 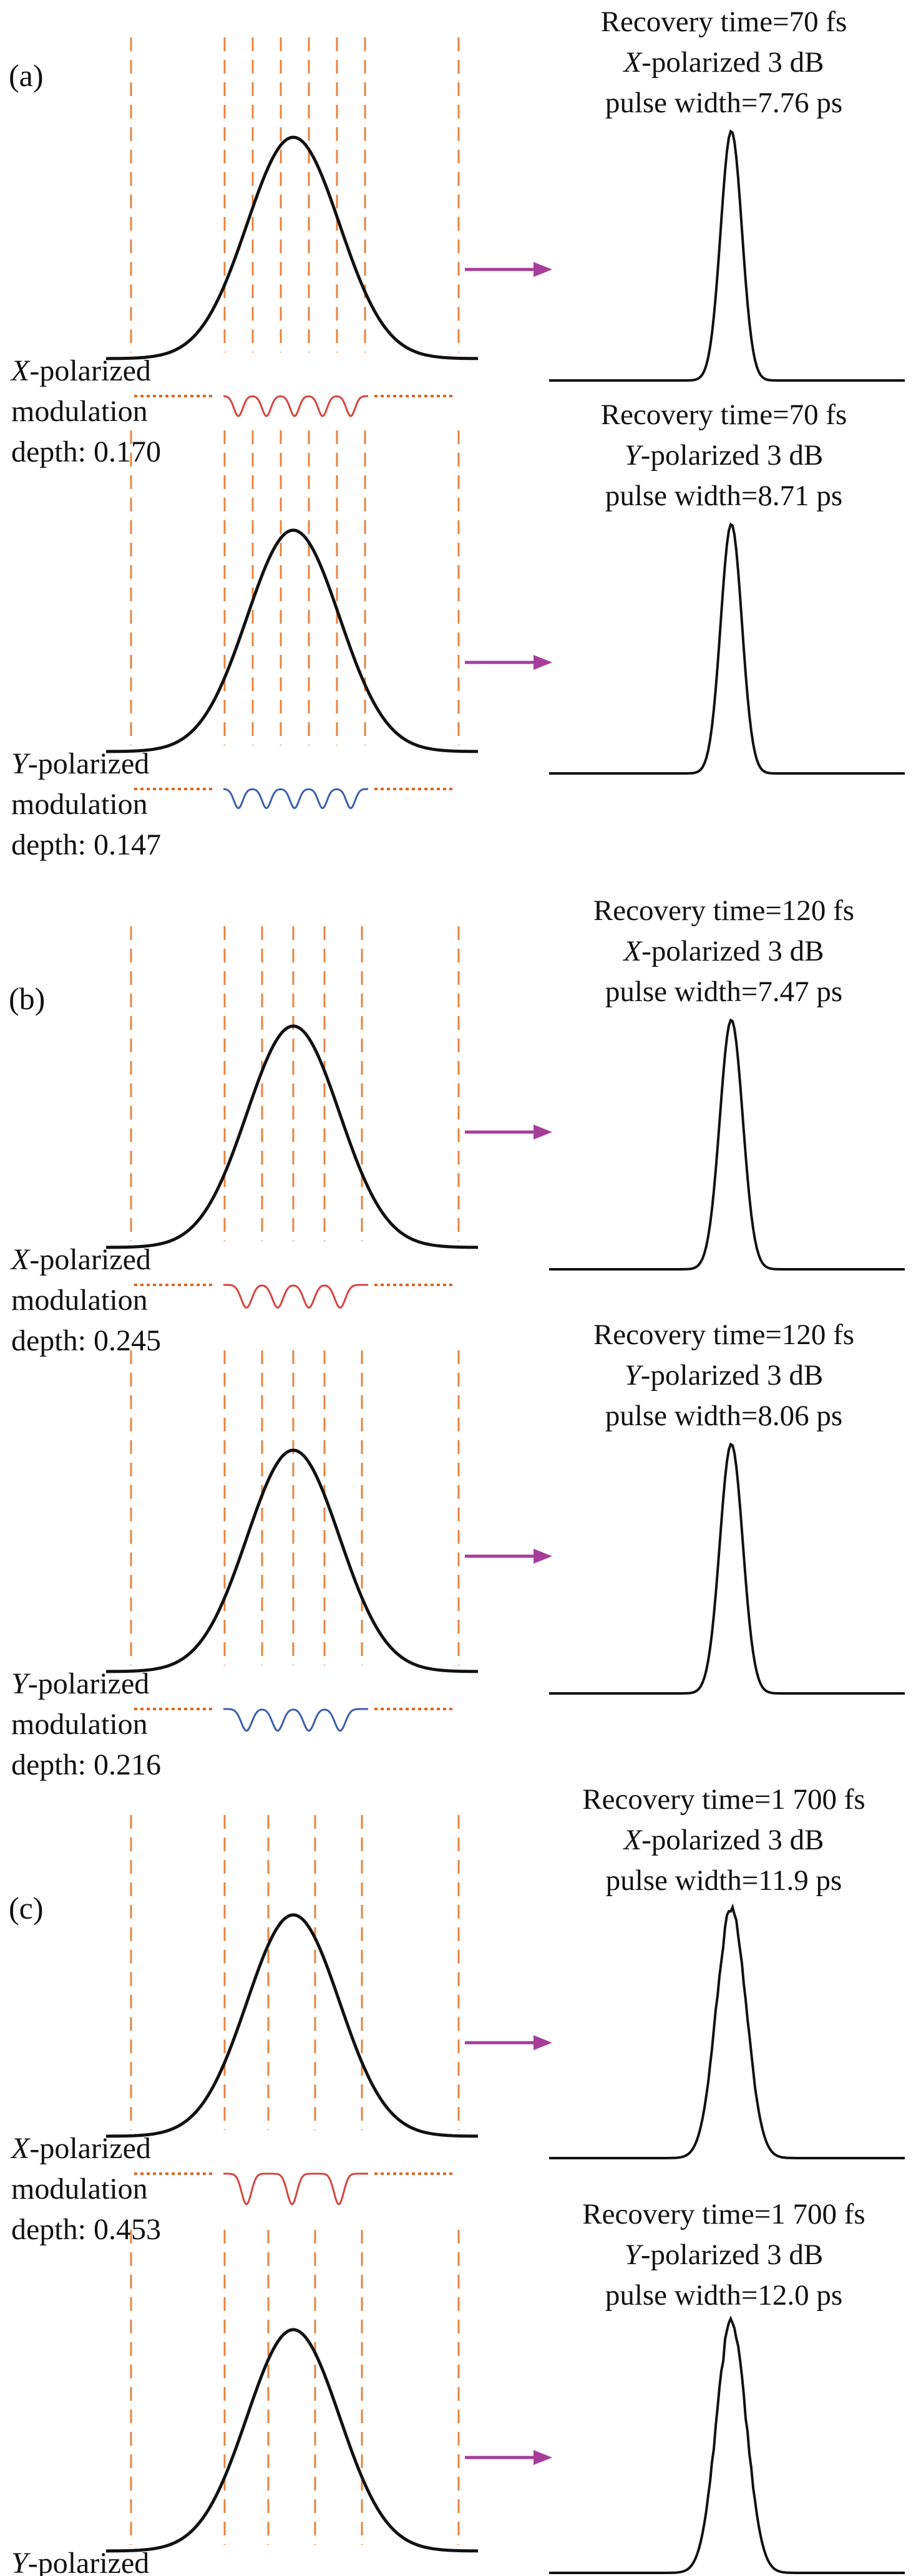 I want to click on pulse-width-title: pulse width=7.47 ps, so click(x=724, y=992).